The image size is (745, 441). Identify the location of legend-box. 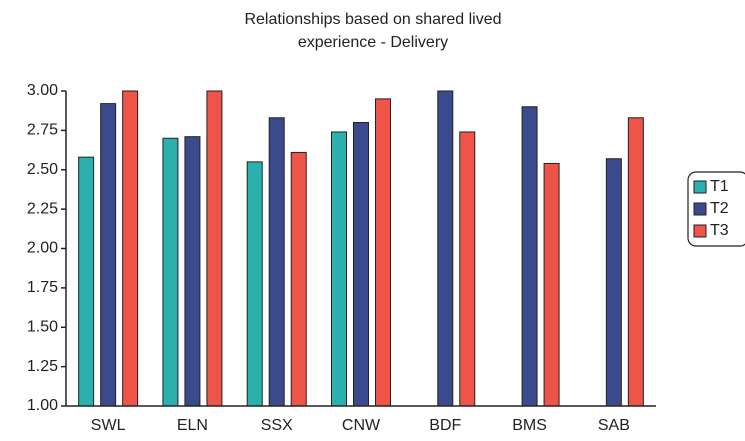
(716, 209).